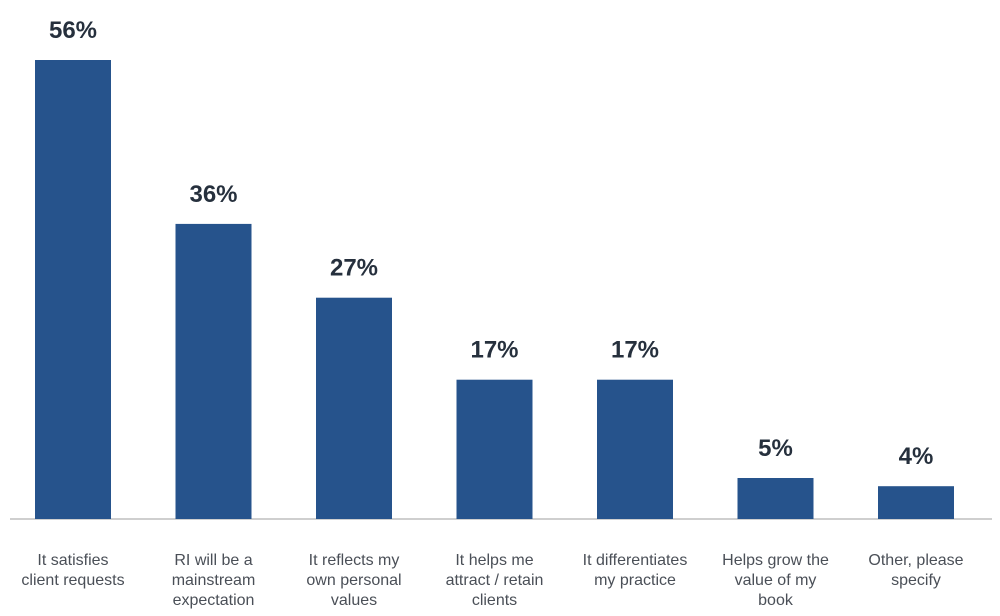  What do you see at coordinates (494, 560) in the screenshot?
I see `category-label-line: It helps me` at bounding box center [494, 560].